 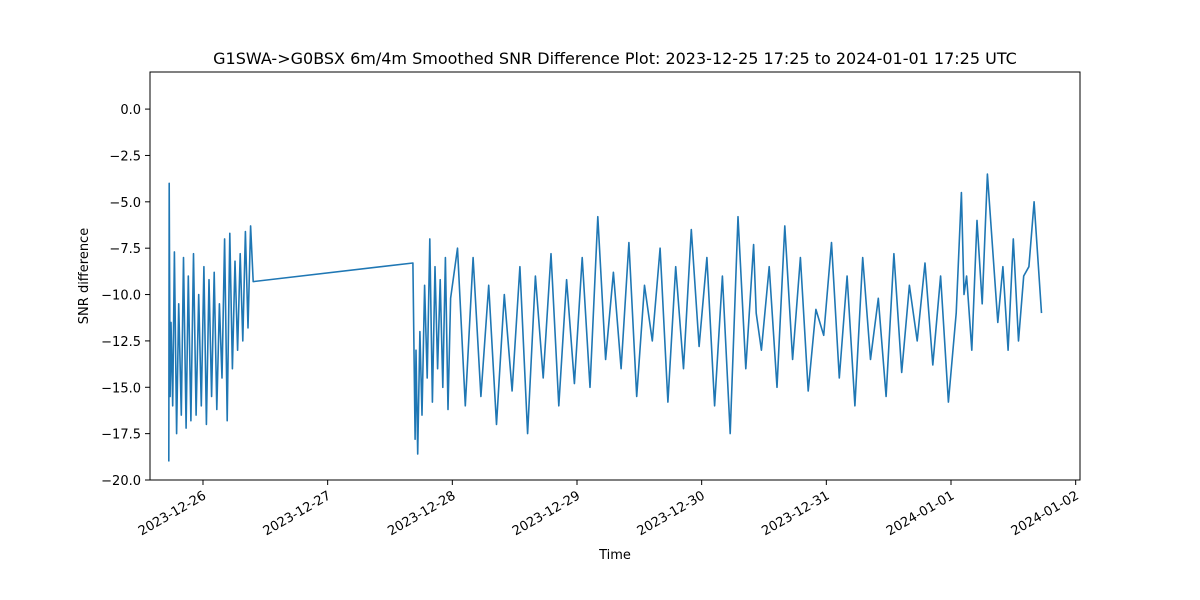 I want to click on y-tick-label: 0.0, so click(x=130, y=110).